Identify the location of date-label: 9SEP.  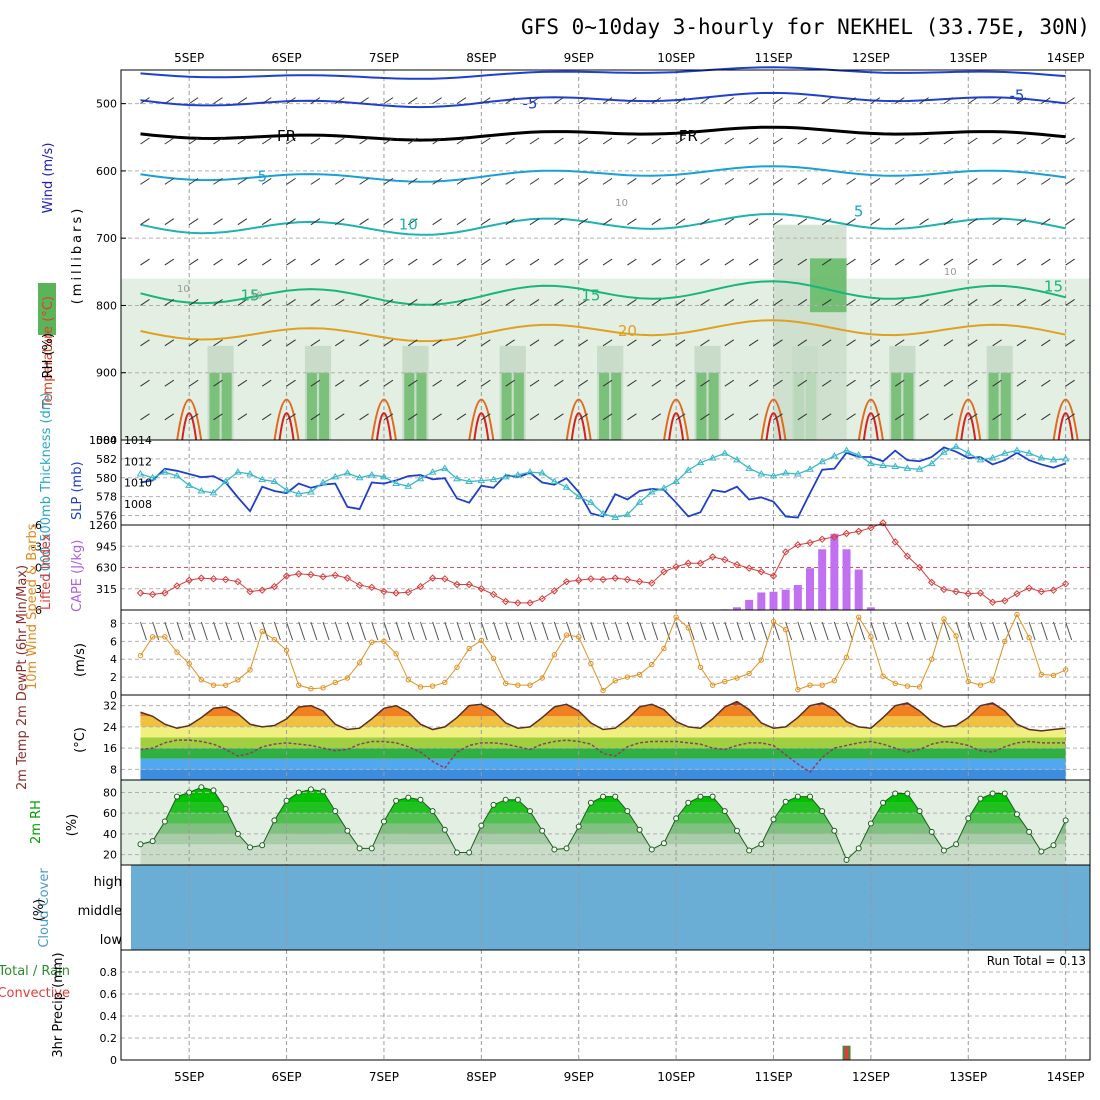
(579, 58).